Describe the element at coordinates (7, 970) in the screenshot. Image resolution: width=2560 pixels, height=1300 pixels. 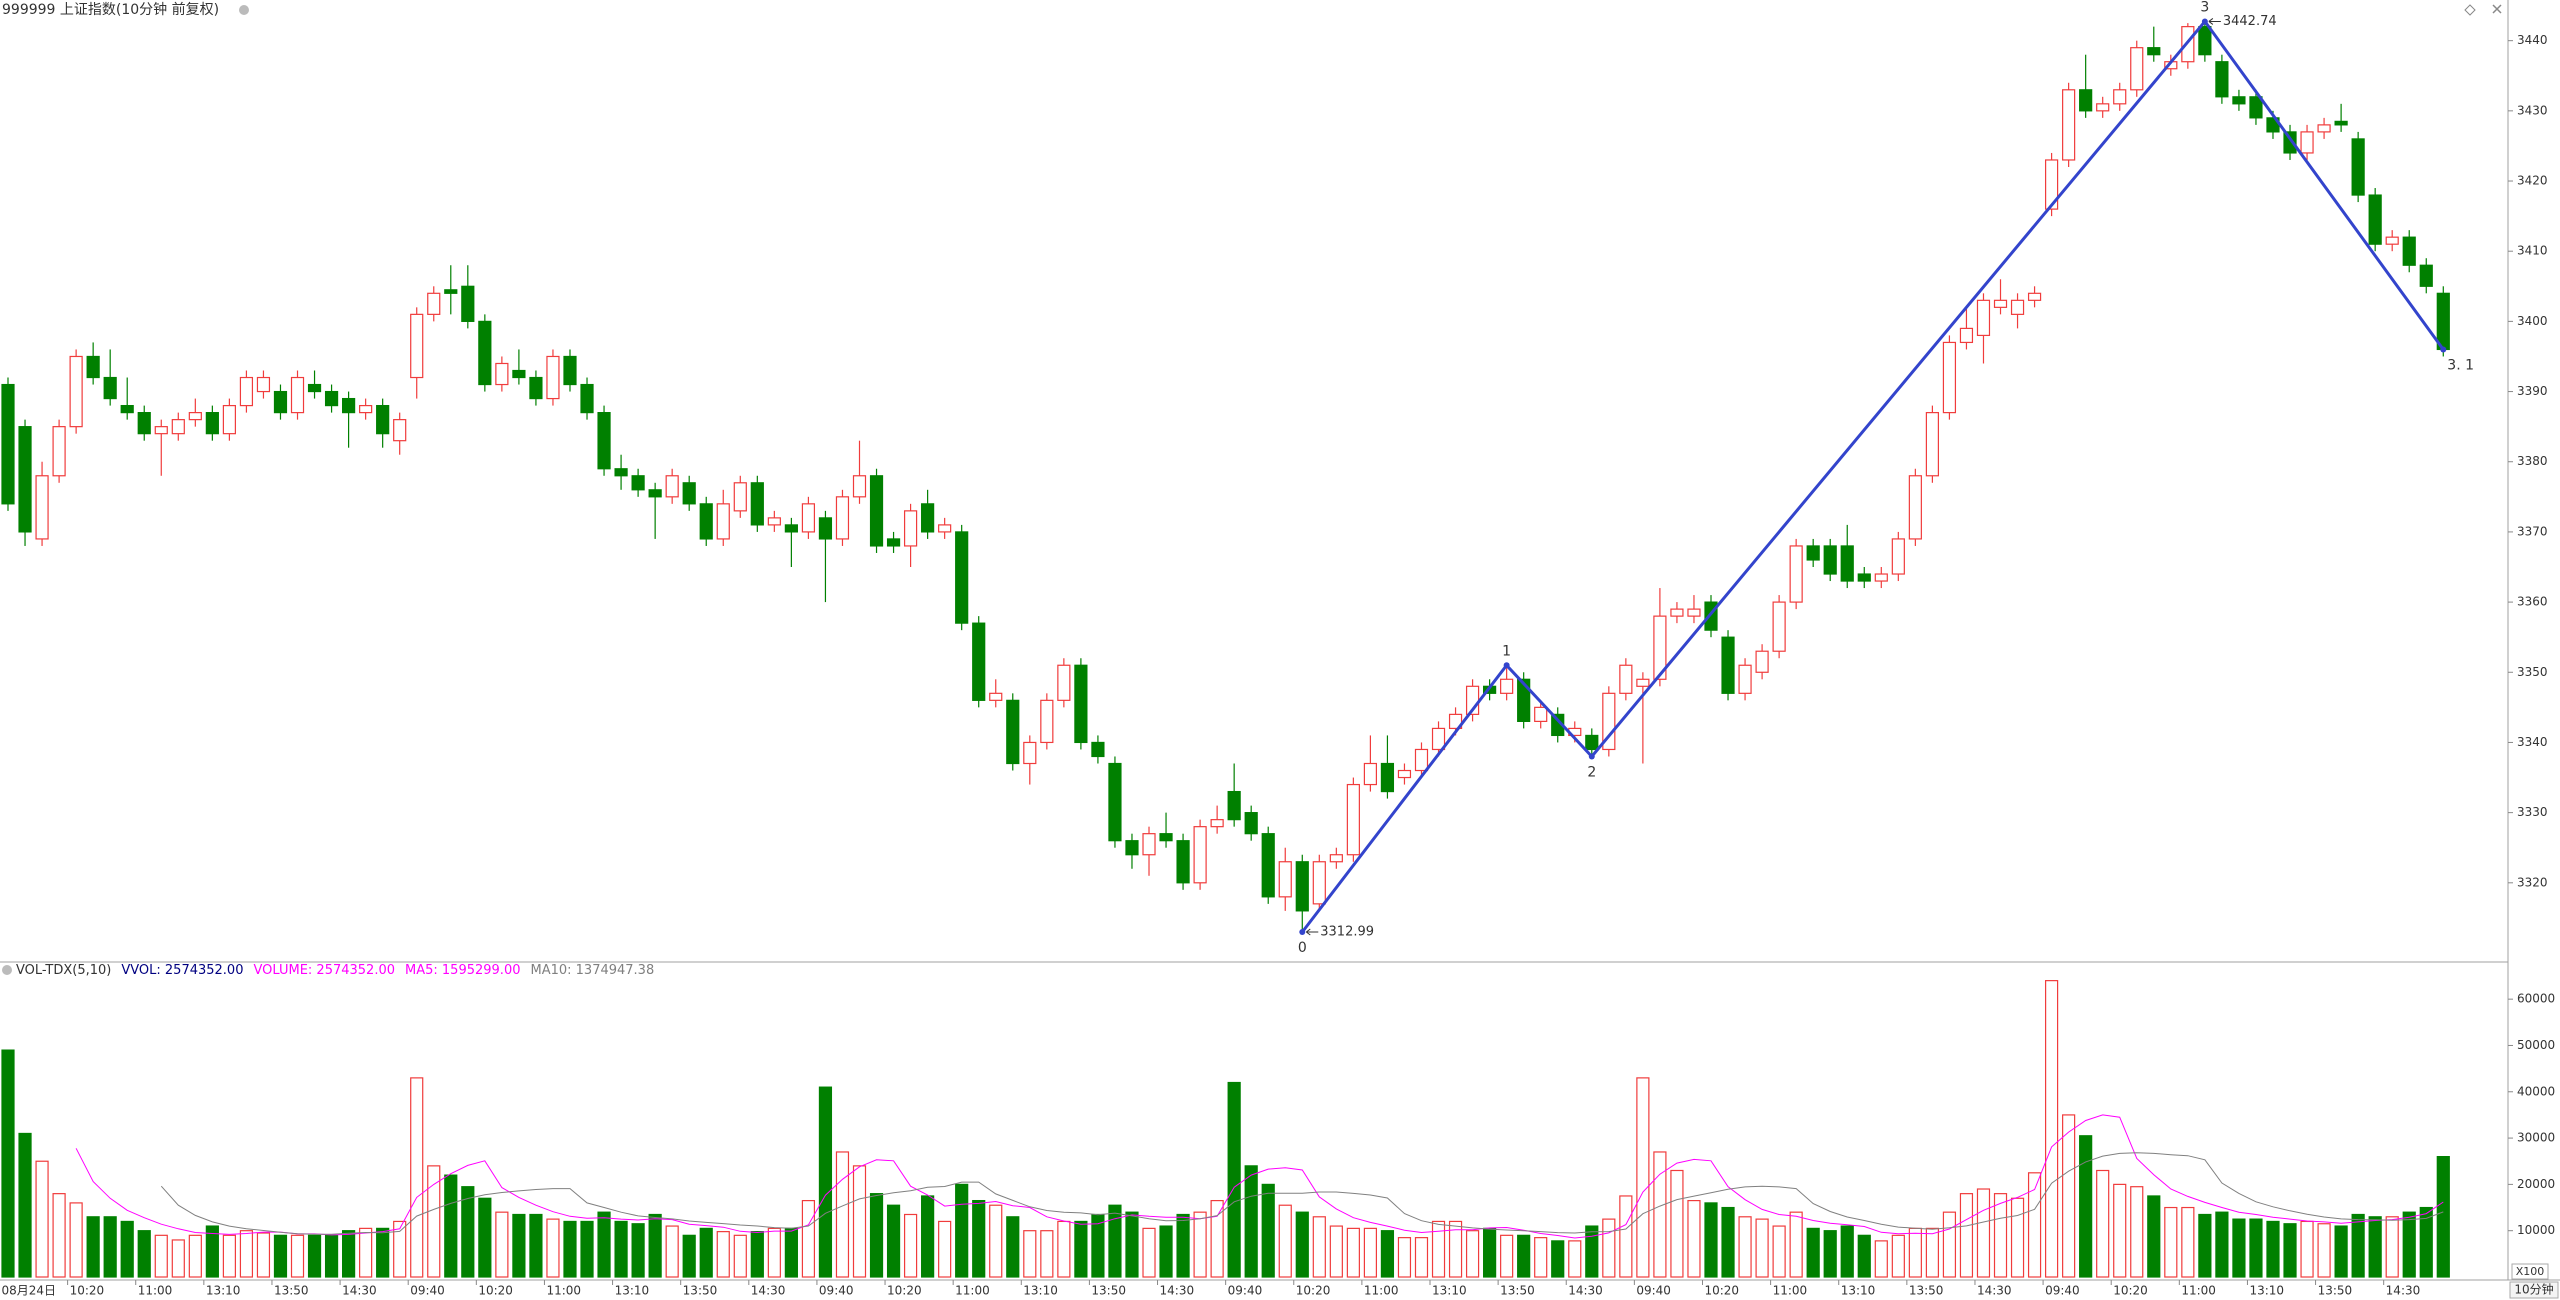
I see `volume-menu-icon` at that location.